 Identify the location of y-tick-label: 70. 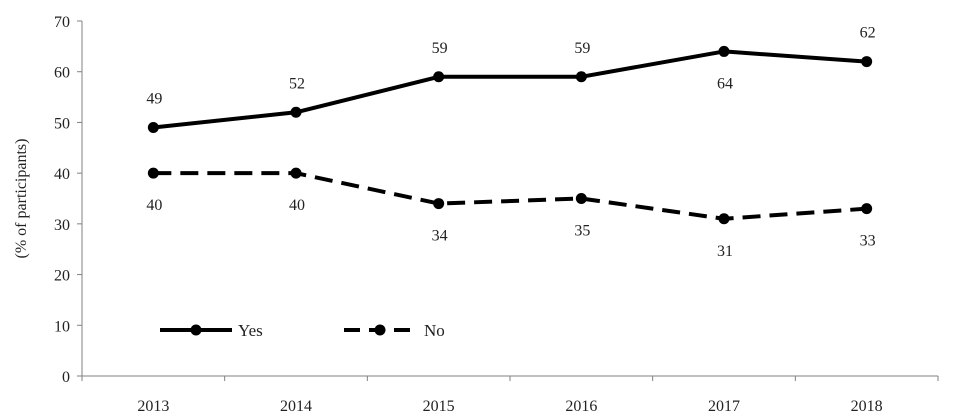
(62, 22).